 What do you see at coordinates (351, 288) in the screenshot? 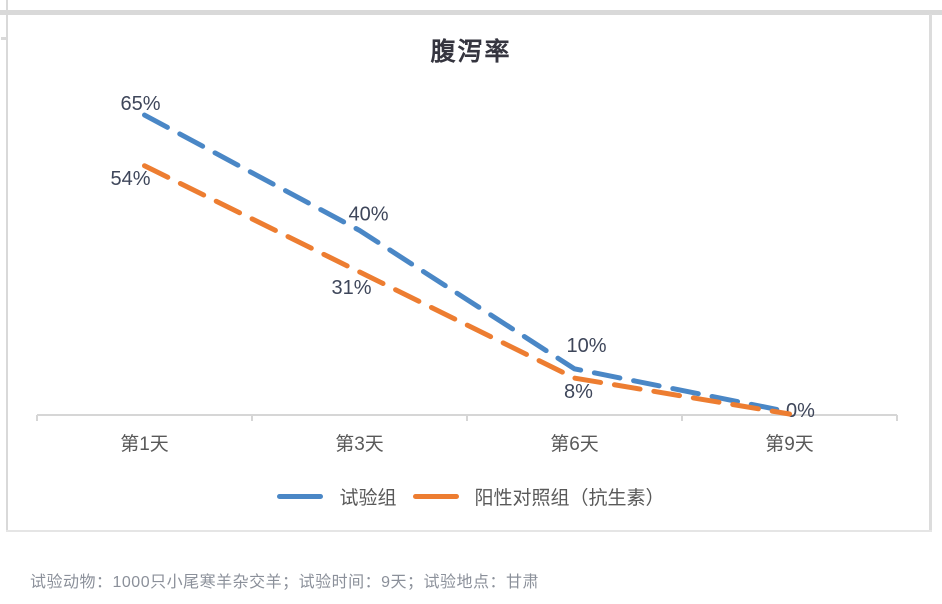
I see `data-label: 31%` at bounding box center [351, 288].